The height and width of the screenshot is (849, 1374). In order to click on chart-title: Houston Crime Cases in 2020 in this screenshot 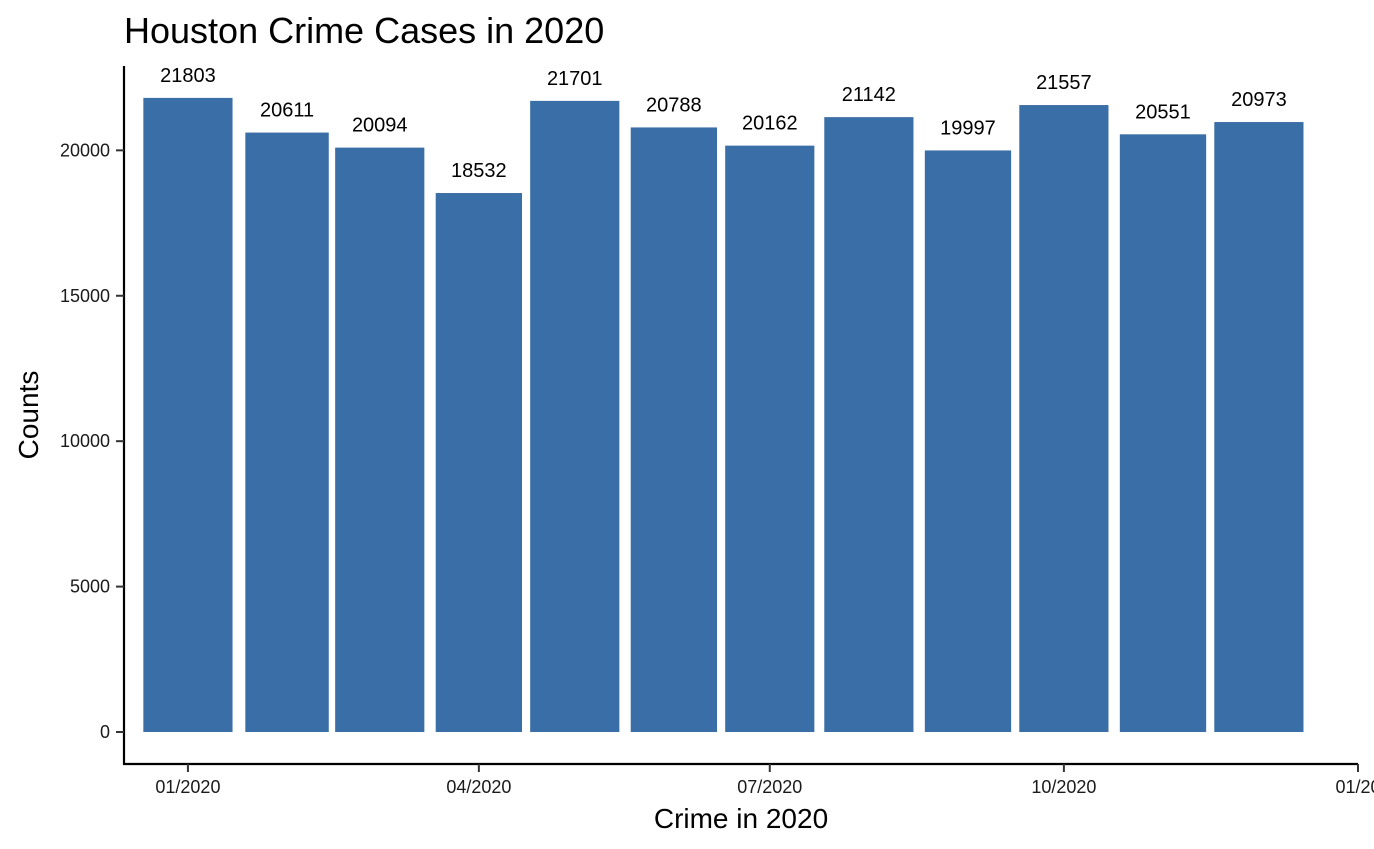, I will do `click(364, 30)`.